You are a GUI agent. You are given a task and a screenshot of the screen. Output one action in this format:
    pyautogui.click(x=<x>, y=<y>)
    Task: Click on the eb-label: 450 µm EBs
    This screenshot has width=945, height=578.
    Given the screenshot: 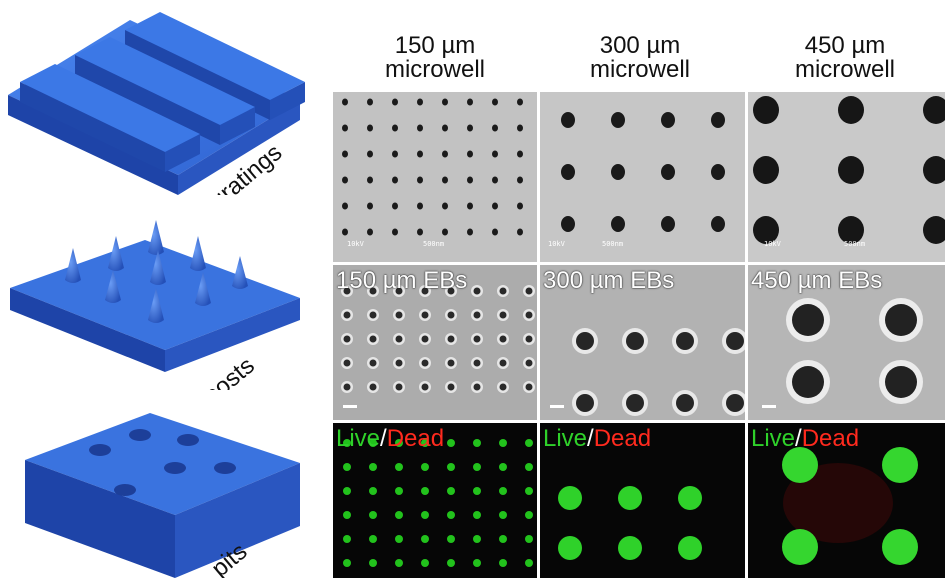 What is the action you would take?
    pyautogui.click(x=817, y=280)
    